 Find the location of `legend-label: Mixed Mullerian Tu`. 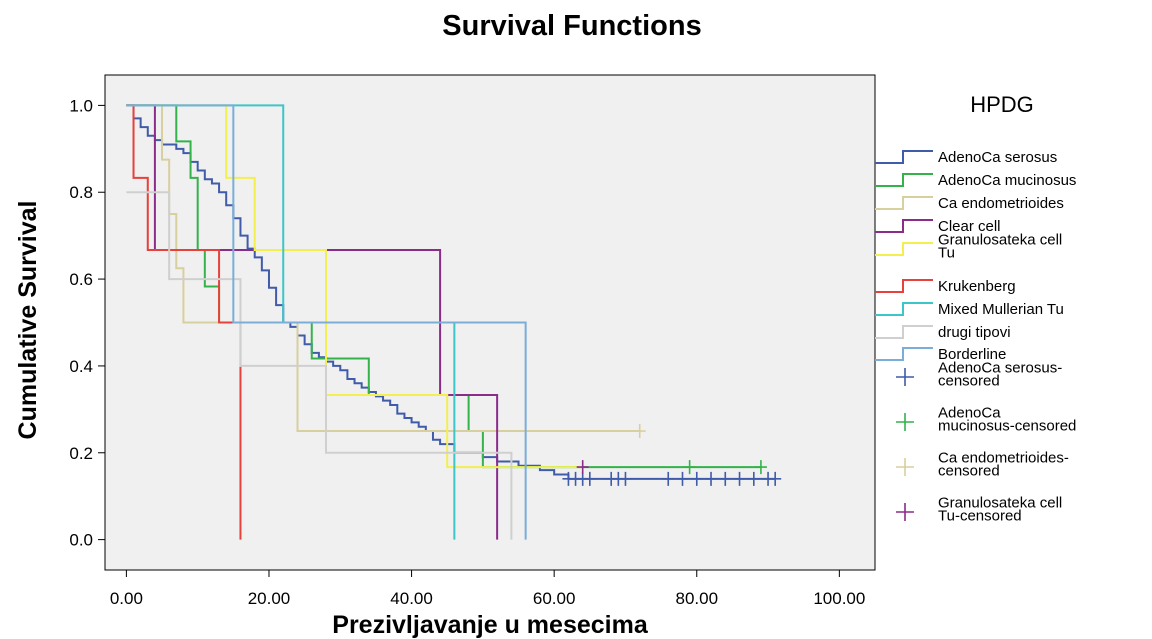

legend-label: Mixed Mullerian Tu is located at coordinates (1001, 309).